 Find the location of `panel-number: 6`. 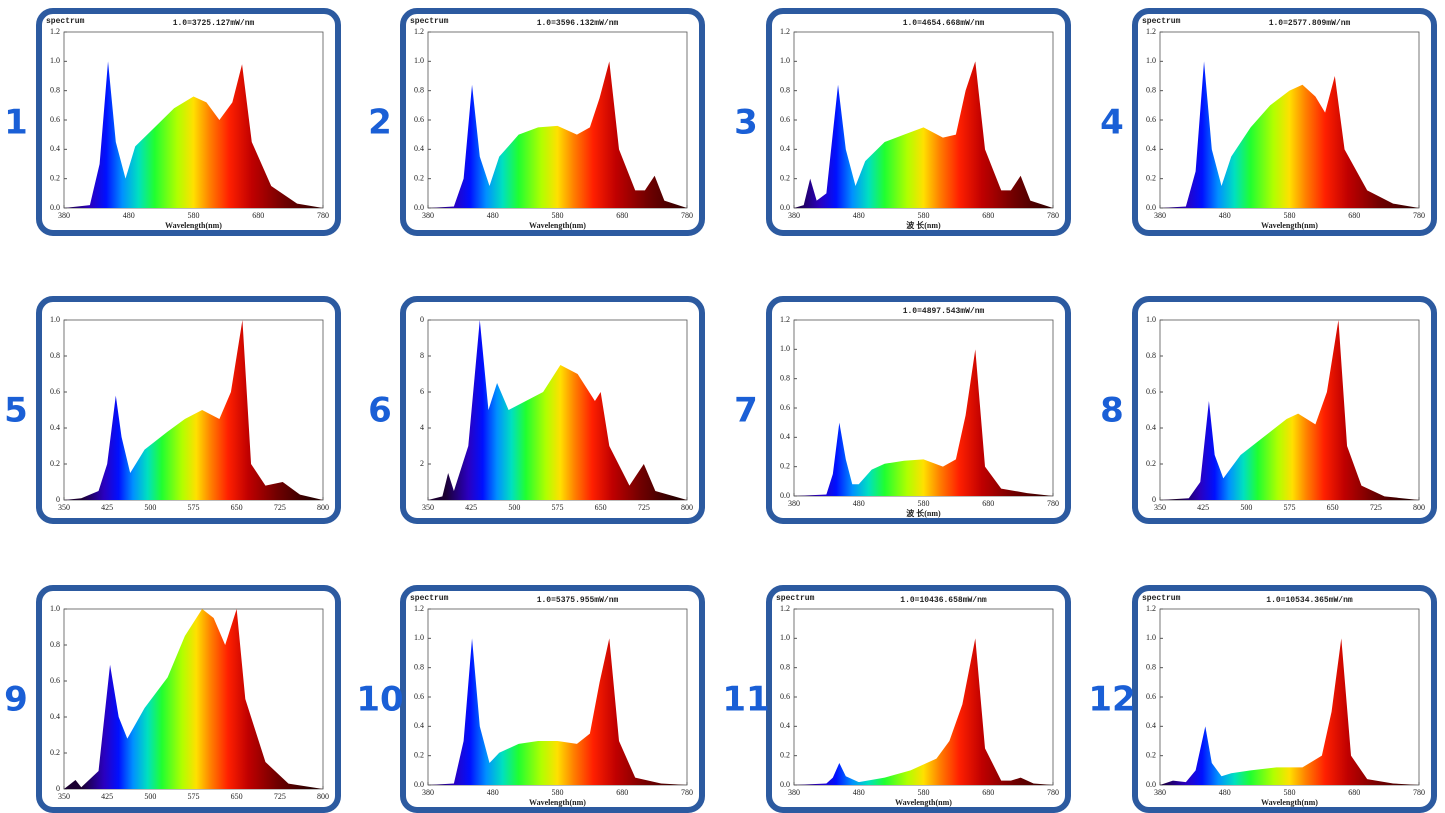

panel-number: 6 is located at coordinates (380, 411).